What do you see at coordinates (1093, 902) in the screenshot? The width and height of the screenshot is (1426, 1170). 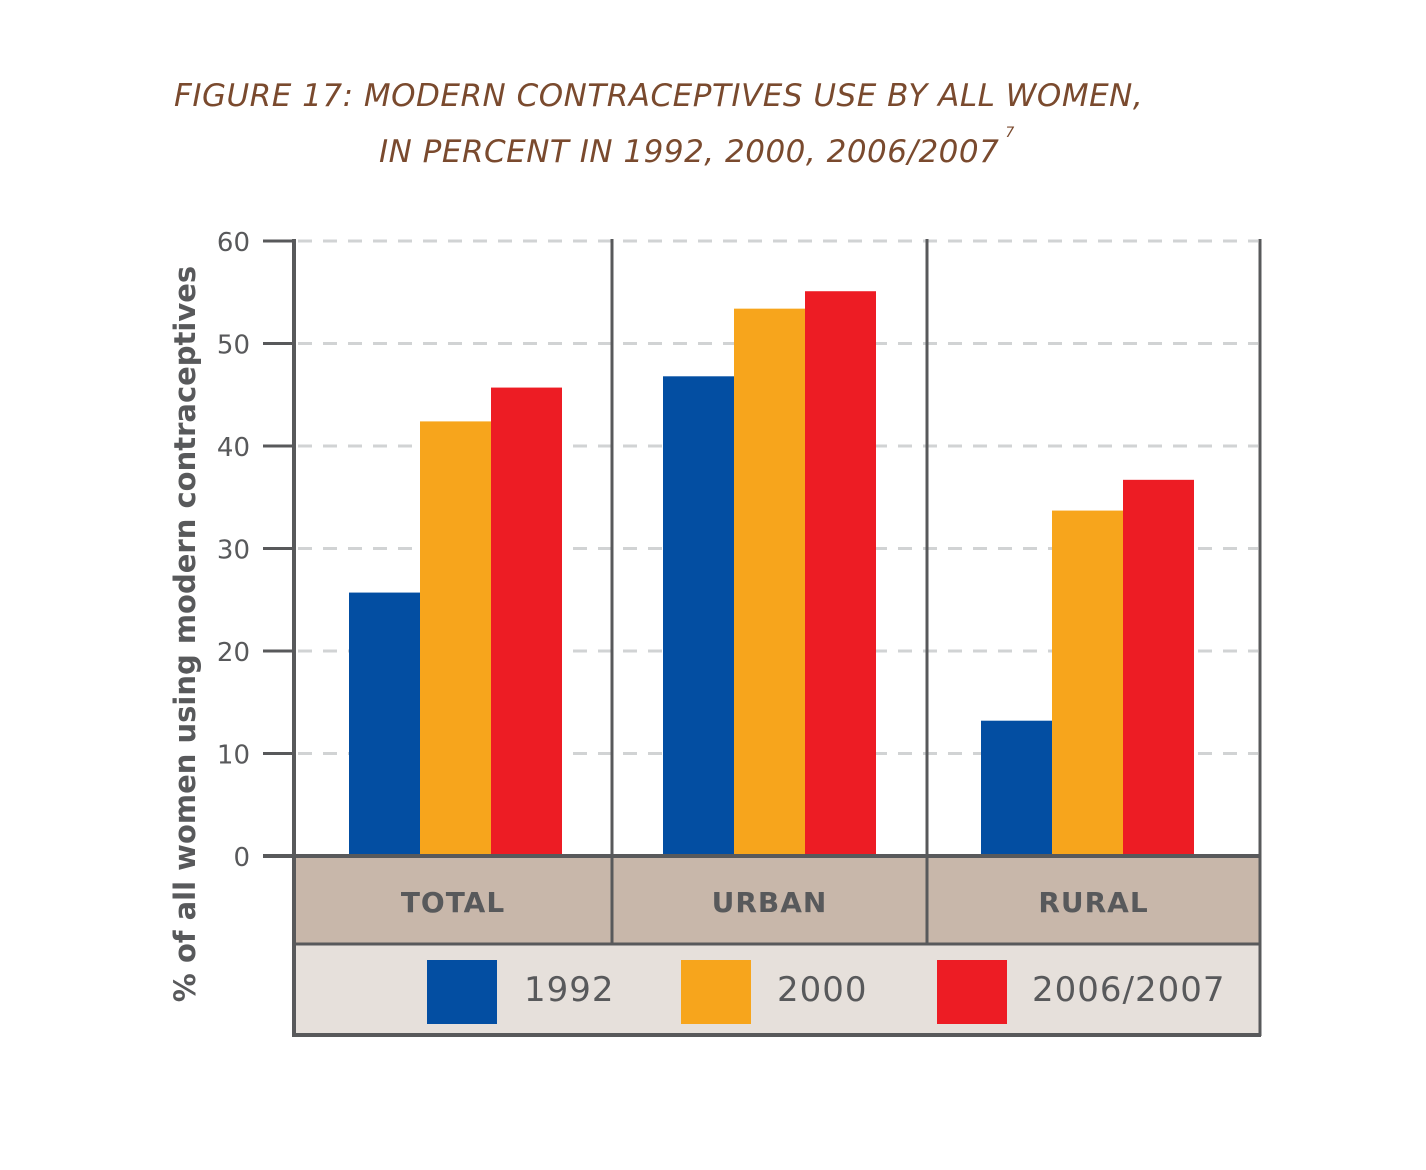 I see `category-label: RURAL` at bounding box center [1093, 902].